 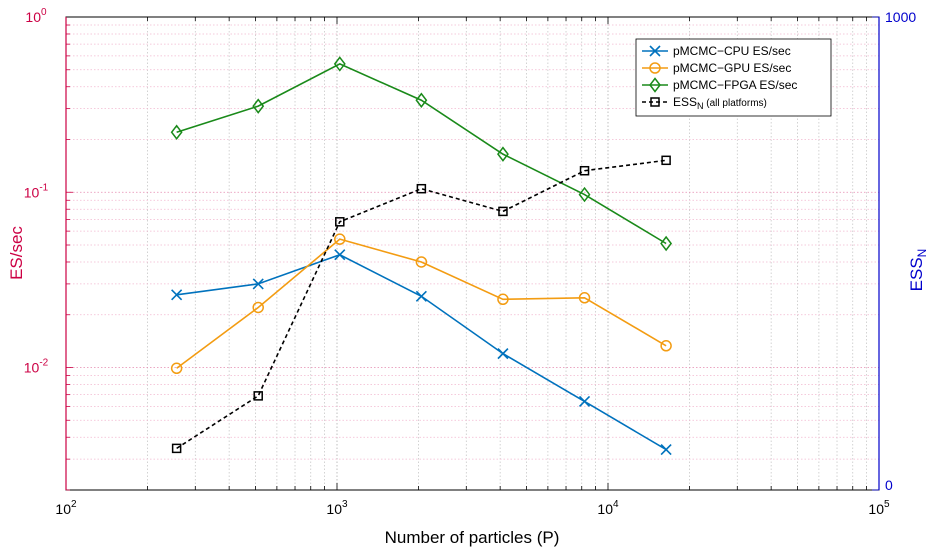 What do you see at coordinates (700, 106) in the screenshot?
I see `legend-label-sub: N` at bounding box center [700, 106].